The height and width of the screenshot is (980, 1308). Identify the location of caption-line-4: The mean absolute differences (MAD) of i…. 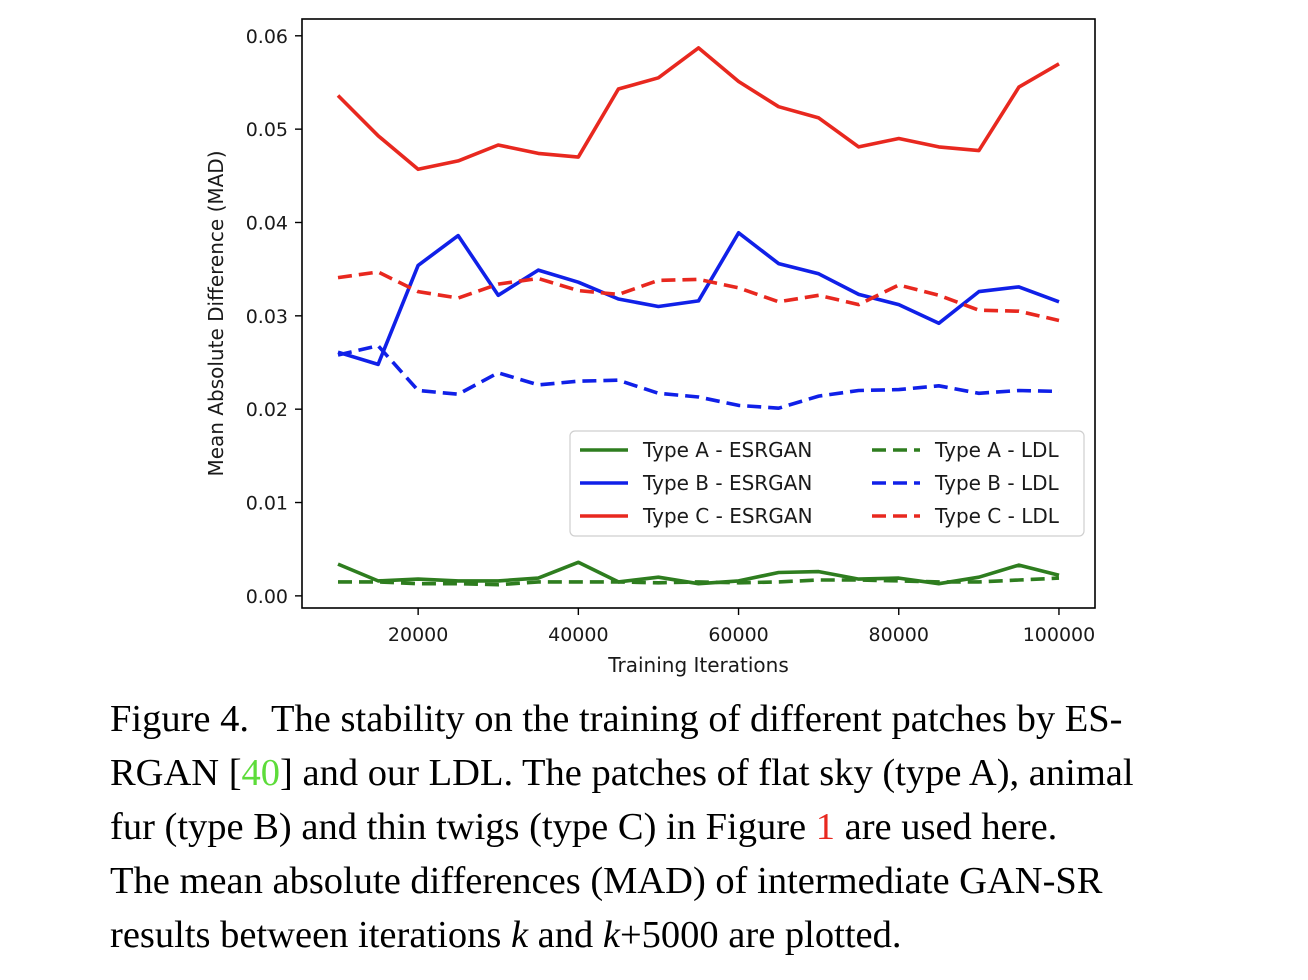
(606, 881).